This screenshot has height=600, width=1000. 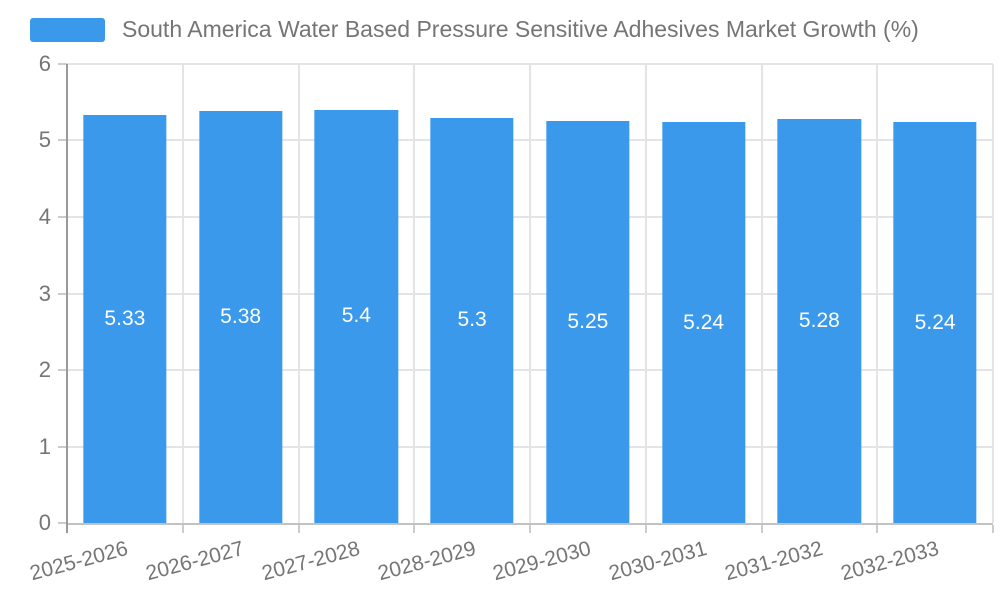 I want to click on y-axis-tick-label: 0, so click(x=44, y=522).